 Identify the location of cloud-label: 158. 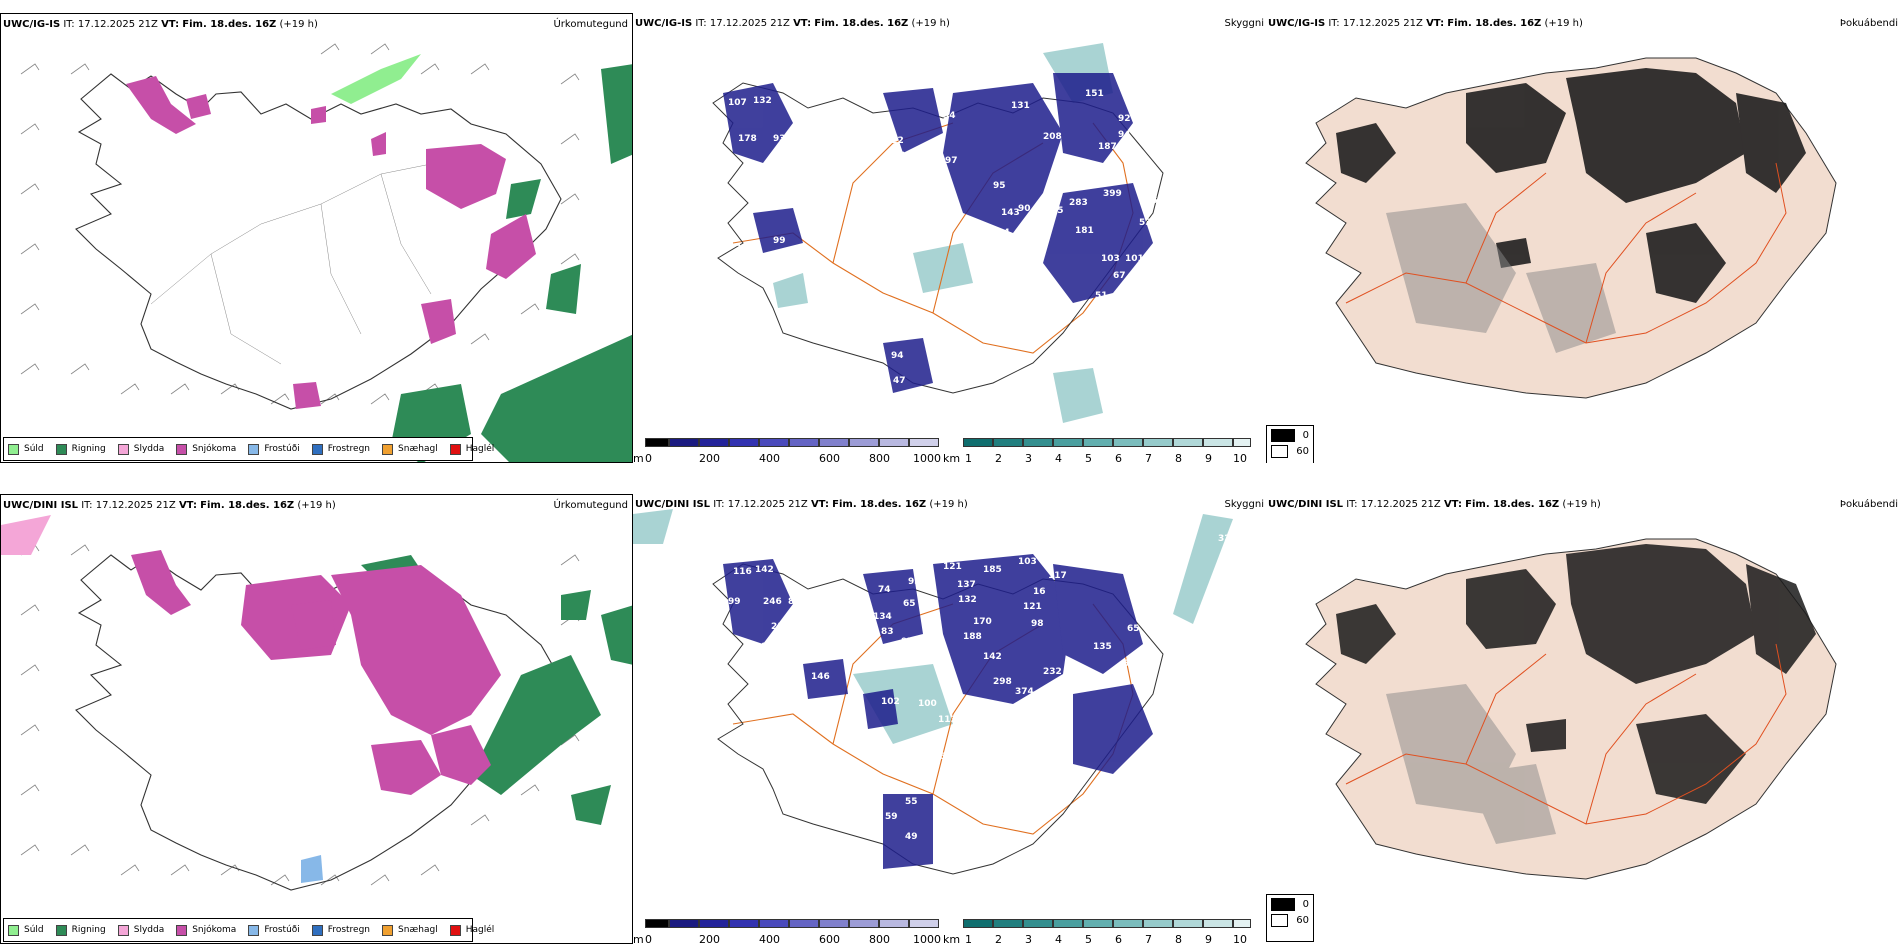
(822, 722).